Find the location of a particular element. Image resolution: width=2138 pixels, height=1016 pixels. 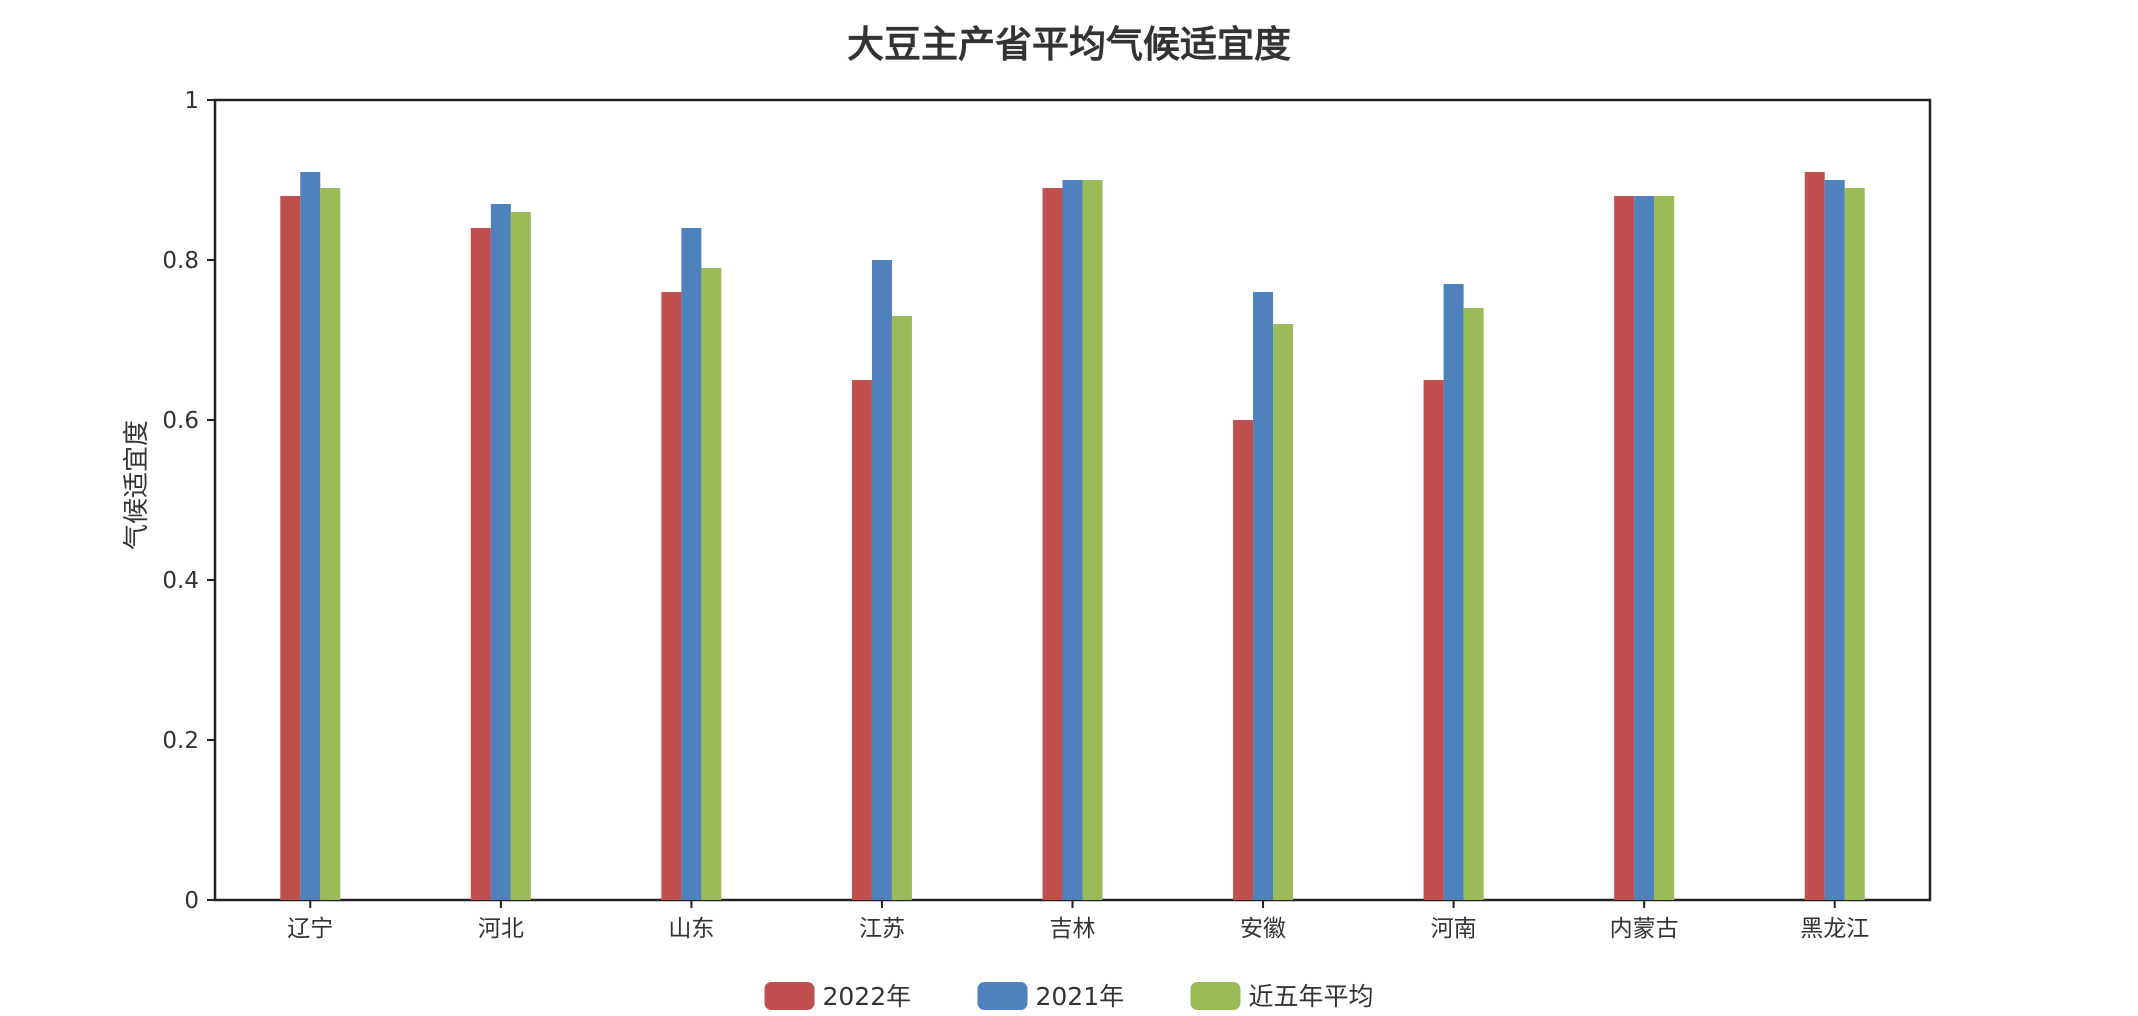

bar-内蒙古-近五年平均 is located at coordinates (1664, 548).